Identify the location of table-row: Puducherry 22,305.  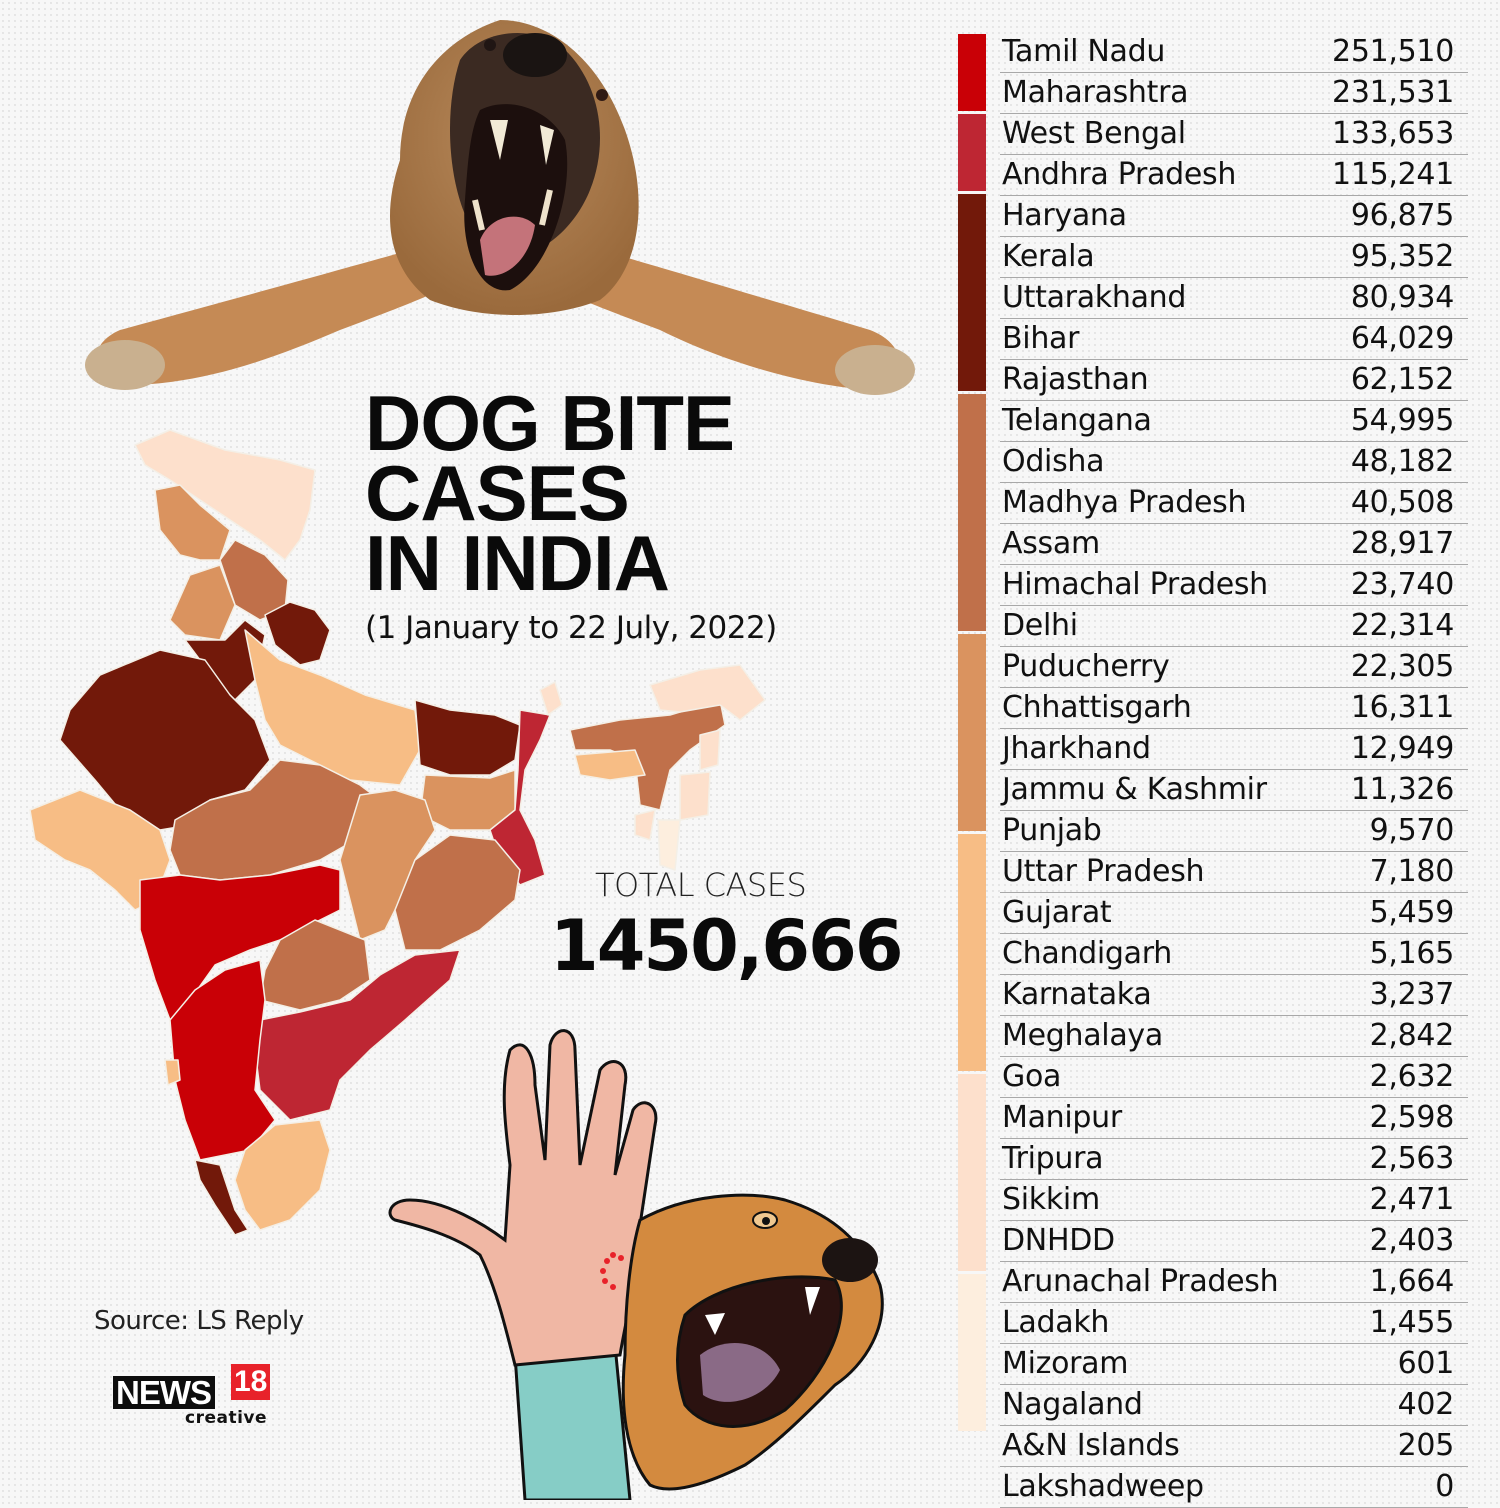
(1234, 667).